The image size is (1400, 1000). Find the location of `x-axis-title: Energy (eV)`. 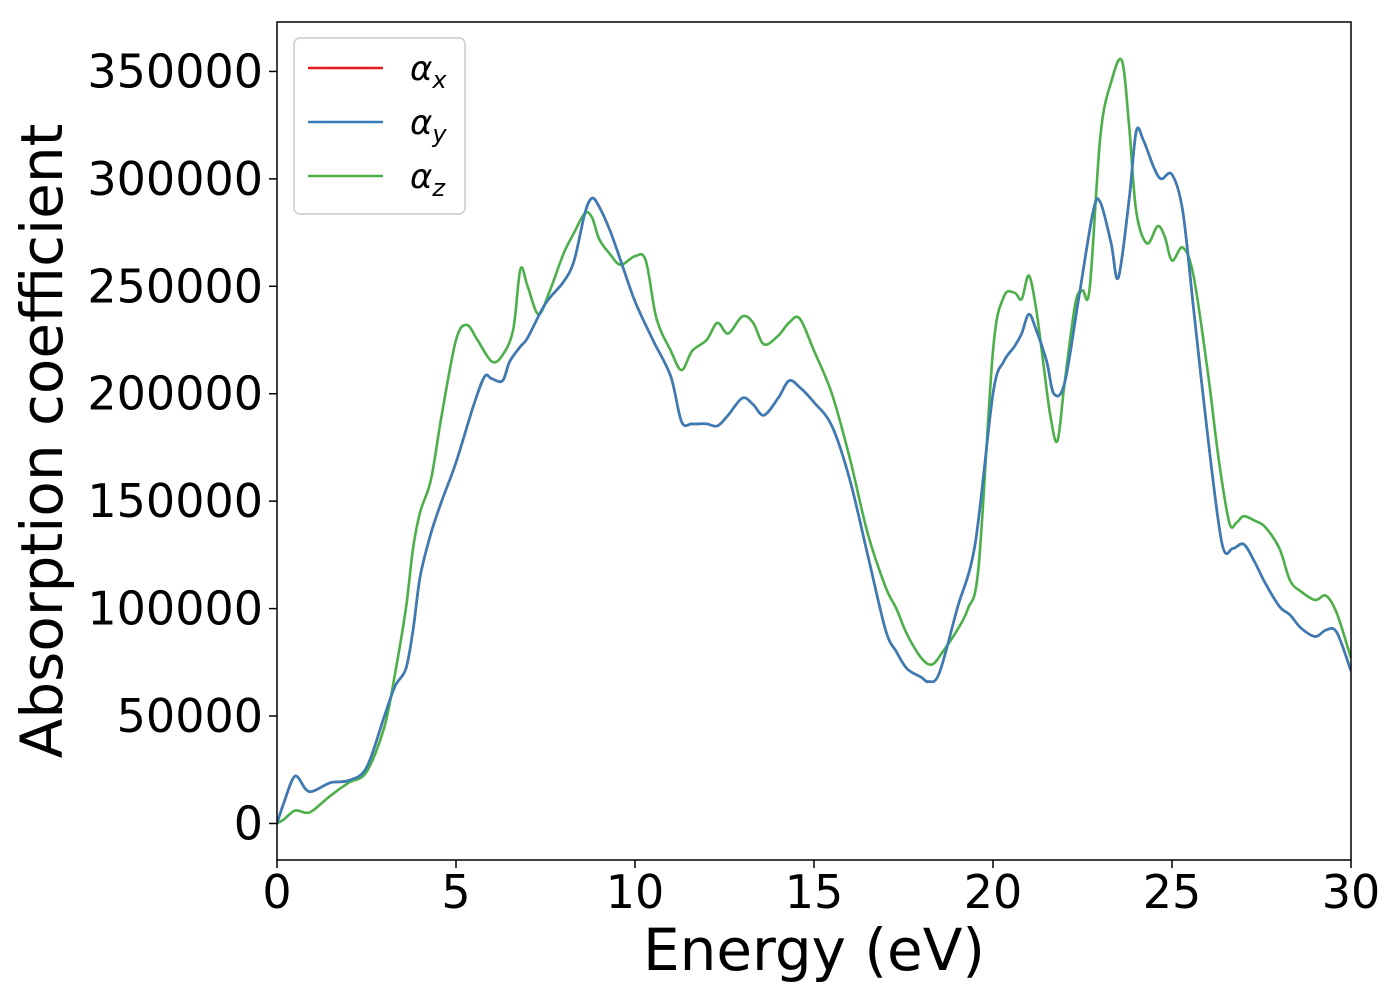

x-axis-title: Energy (eV) is located at coordinates (814, 950).